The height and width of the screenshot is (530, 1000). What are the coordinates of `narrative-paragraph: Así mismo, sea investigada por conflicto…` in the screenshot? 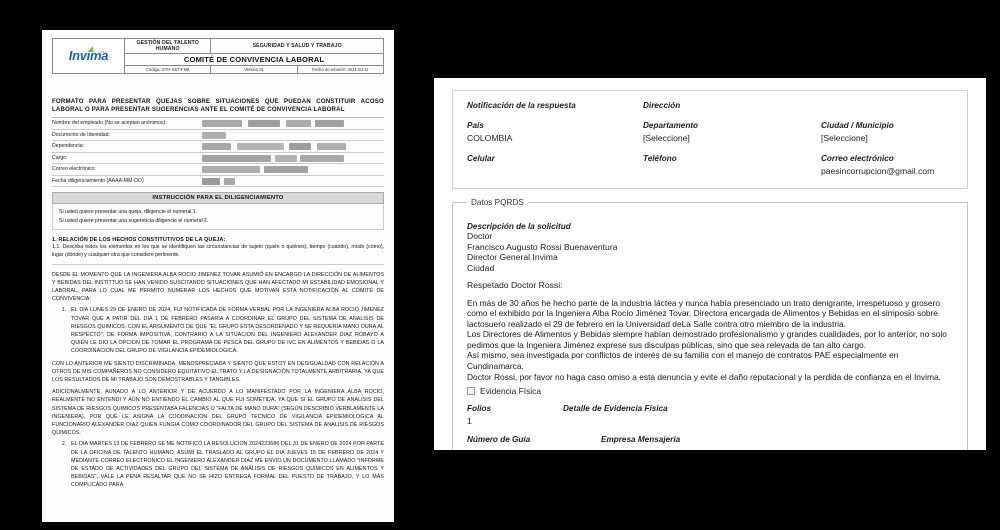 It's located at (683, 361).